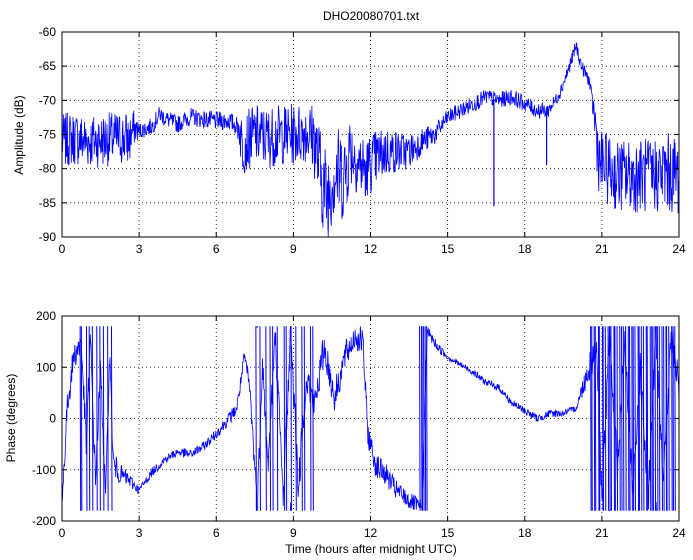 This screenshot has height=560, width=693. Describe the element at coordinates (44, 470) in the screenshot. I see `y-tick-label: -100` at that location.